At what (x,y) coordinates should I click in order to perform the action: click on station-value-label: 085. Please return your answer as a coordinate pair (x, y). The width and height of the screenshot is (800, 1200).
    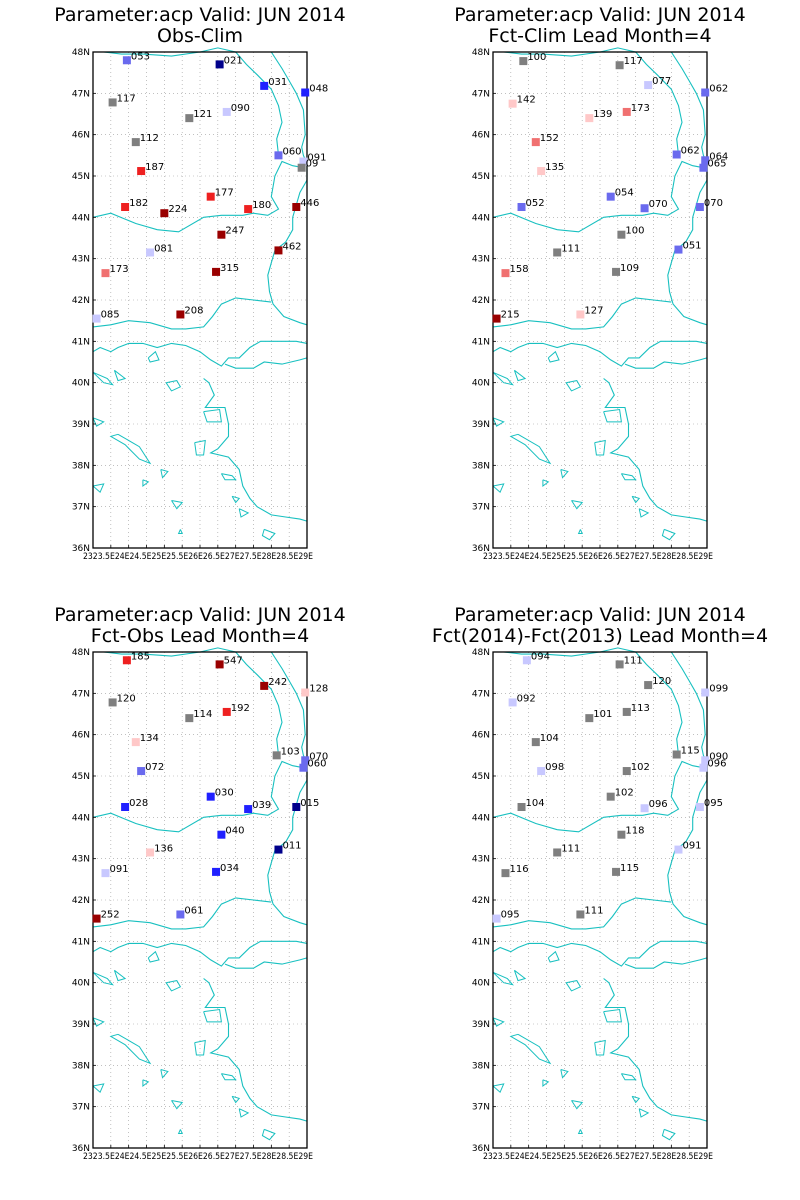
    Looking at the image, I should click on (110, 315).